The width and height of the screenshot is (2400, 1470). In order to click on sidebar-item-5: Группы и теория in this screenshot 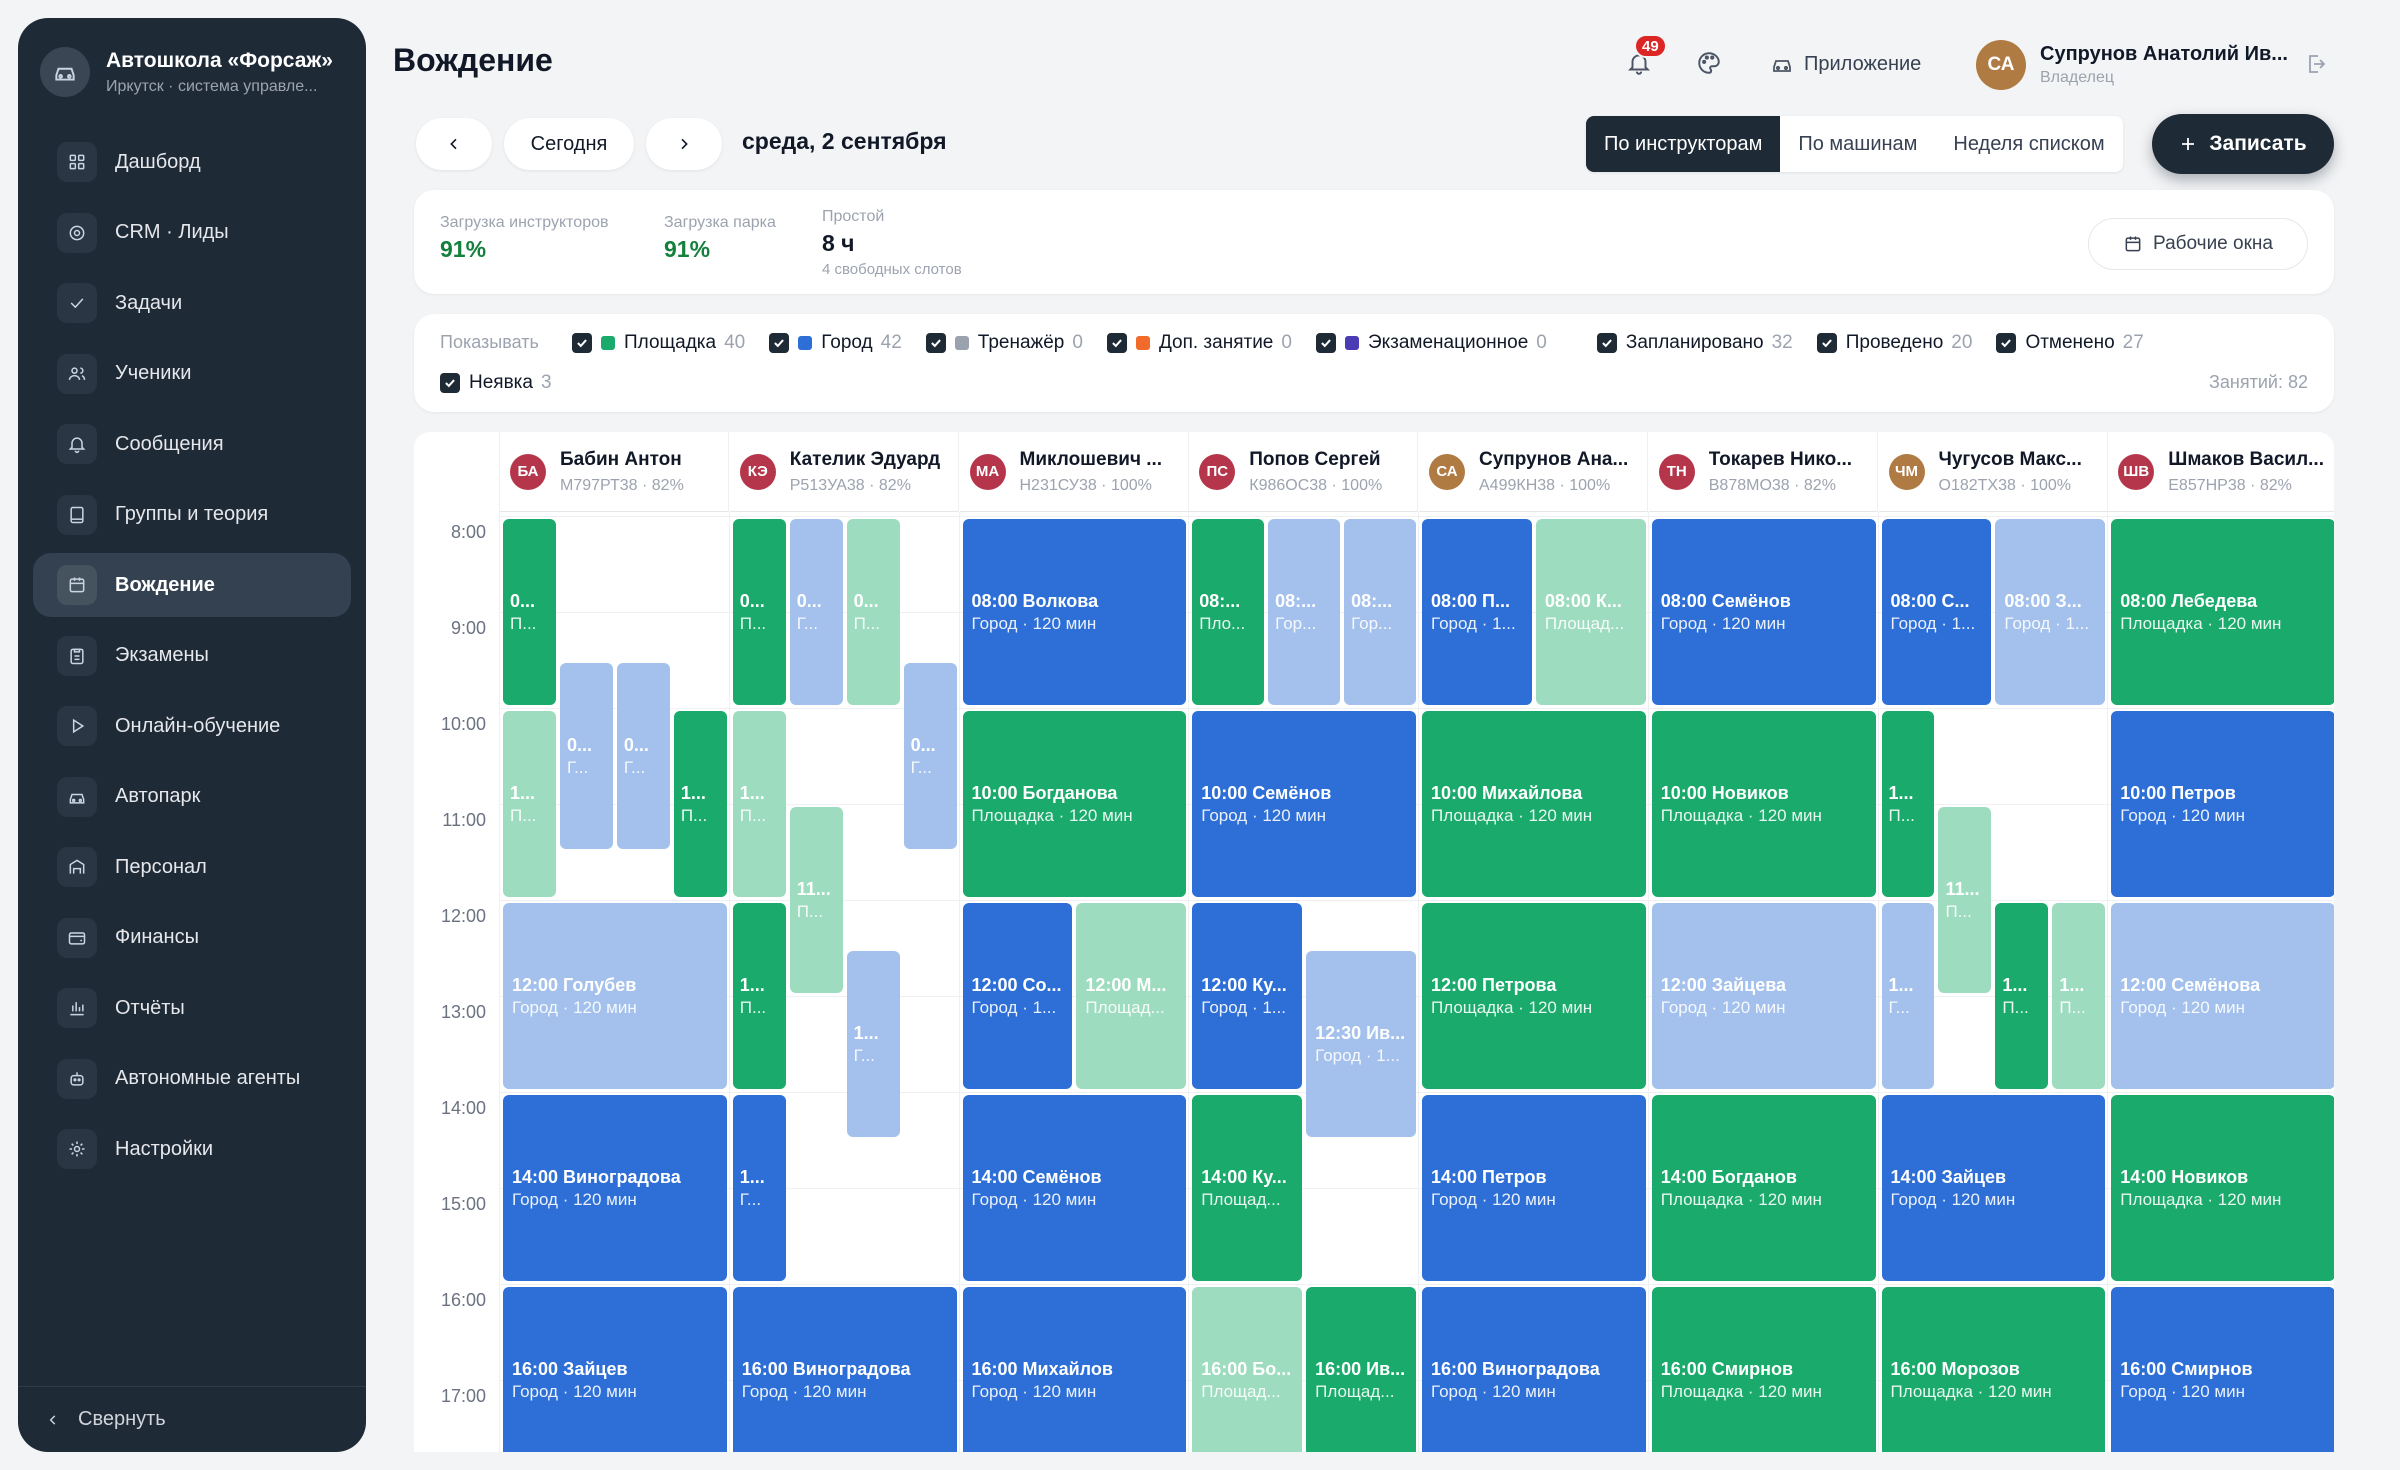, I will do `click(192, 515)`.